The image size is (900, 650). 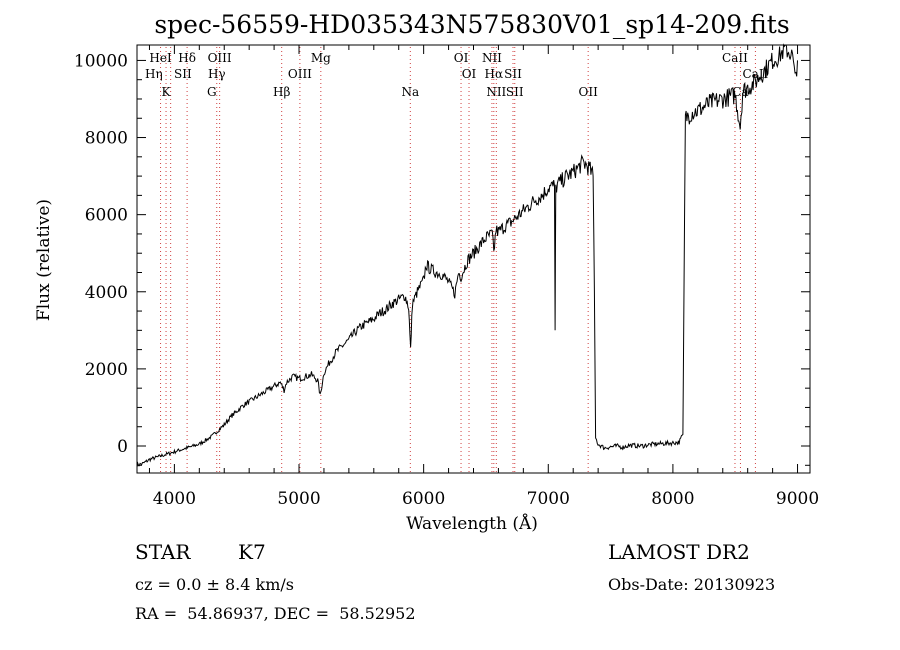 I want to click on line-label: Ca, so click(x=740, y=92).